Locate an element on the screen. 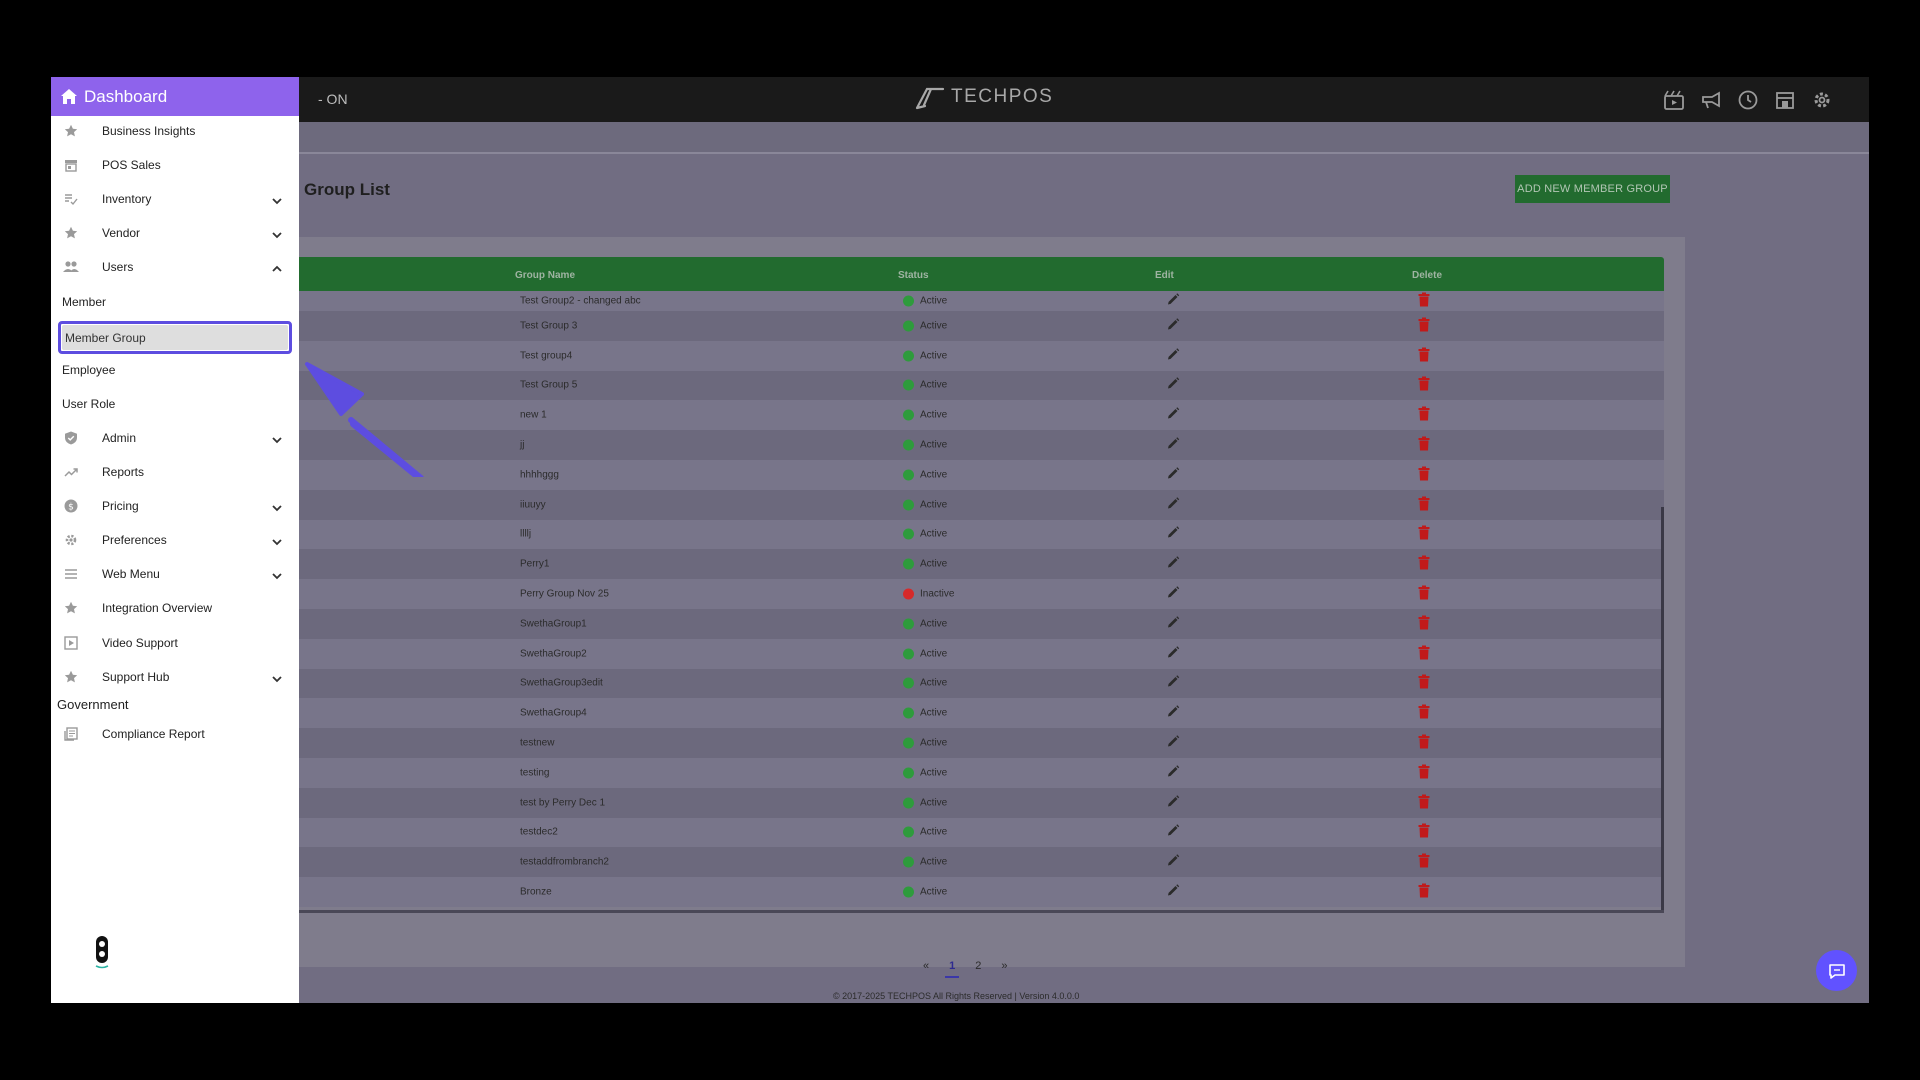 Image resolution: width=1920 pixels, height=1080 pixels. group-name-cell: SwethaGroup1 is located at coordinates (553, 624).